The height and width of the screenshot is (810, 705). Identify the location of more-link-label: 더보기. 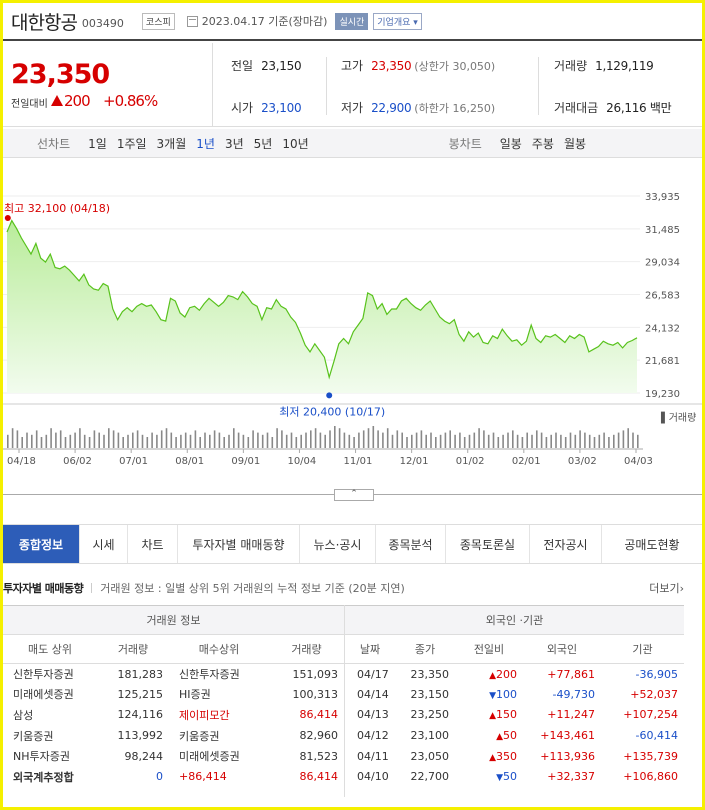
(664, 588).